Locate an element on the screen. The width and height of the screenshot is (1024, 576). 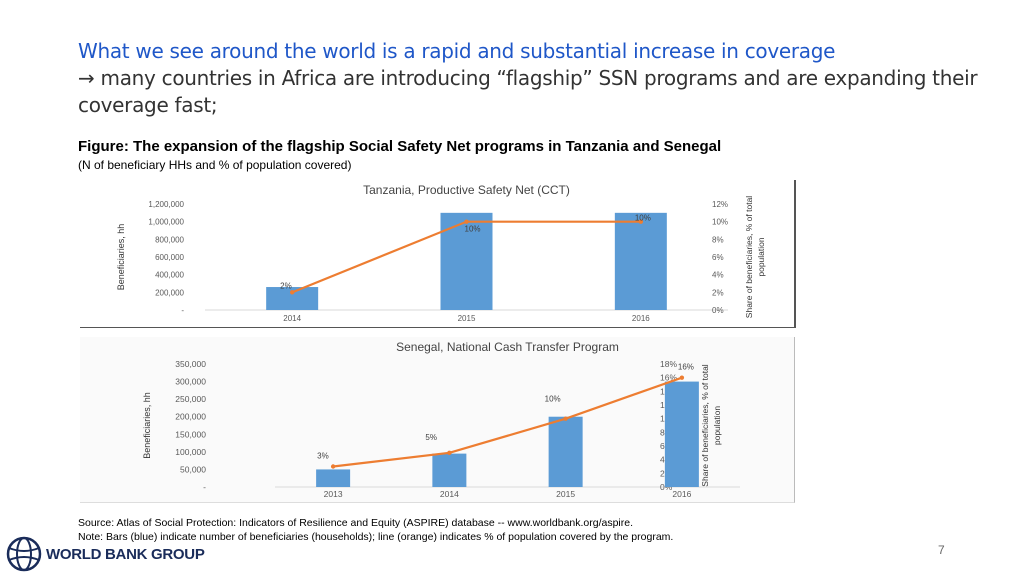
y2-tick-label: 6% is located at coordinates (718, 257).